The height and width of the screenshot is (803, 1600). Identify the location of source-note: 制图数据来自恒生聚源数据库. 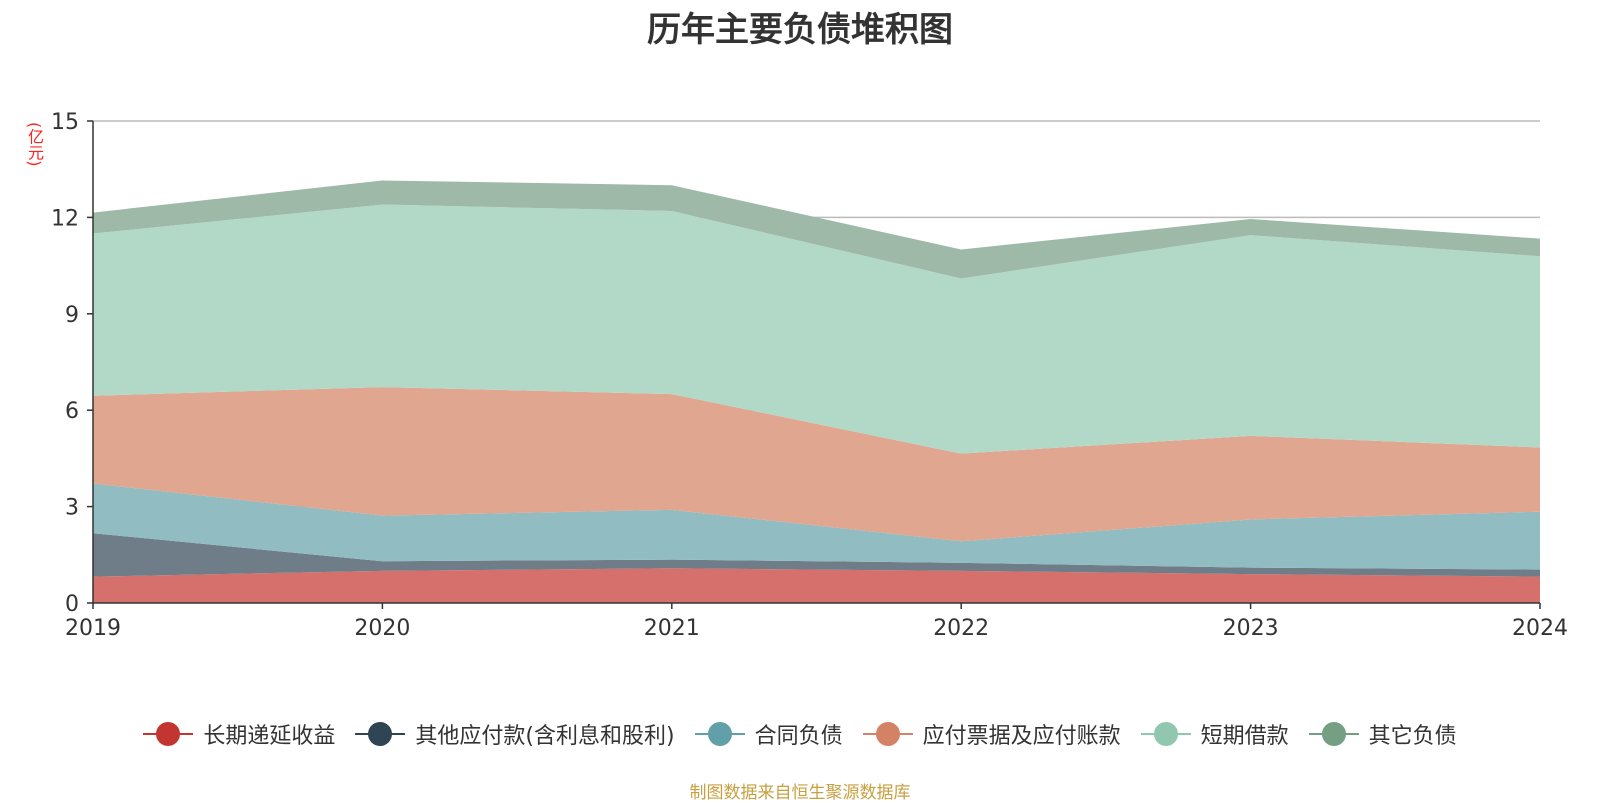
(800, 793).